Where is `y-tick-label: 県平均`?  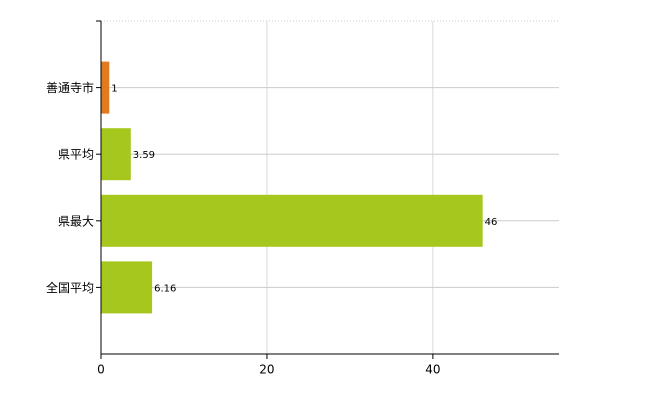
y-tick-label: 県平均 is located at coordinates (76, 155).